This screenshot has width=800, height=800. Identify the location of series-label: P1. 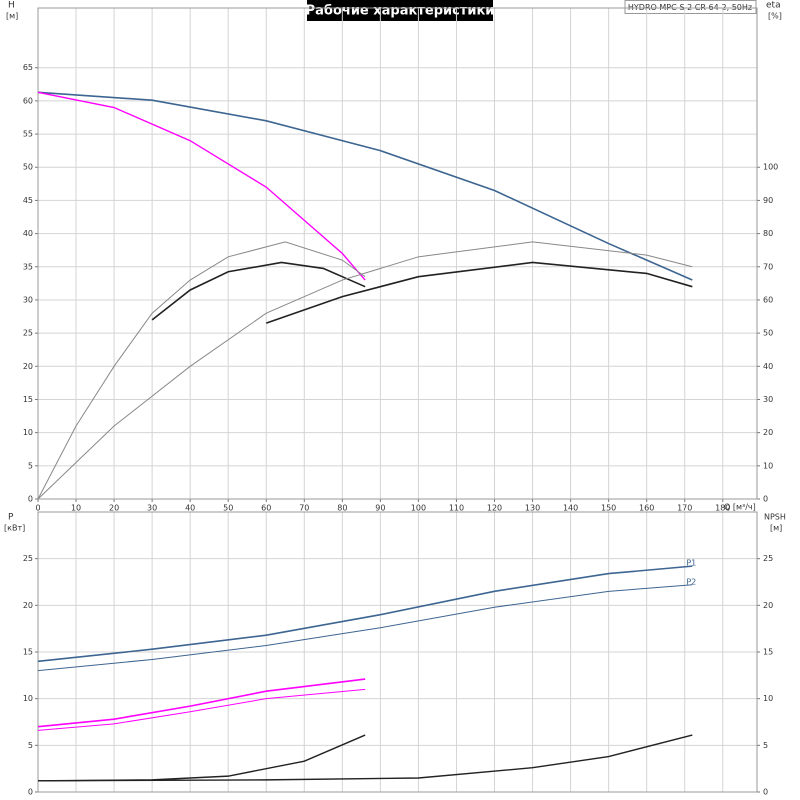
(691, 563).